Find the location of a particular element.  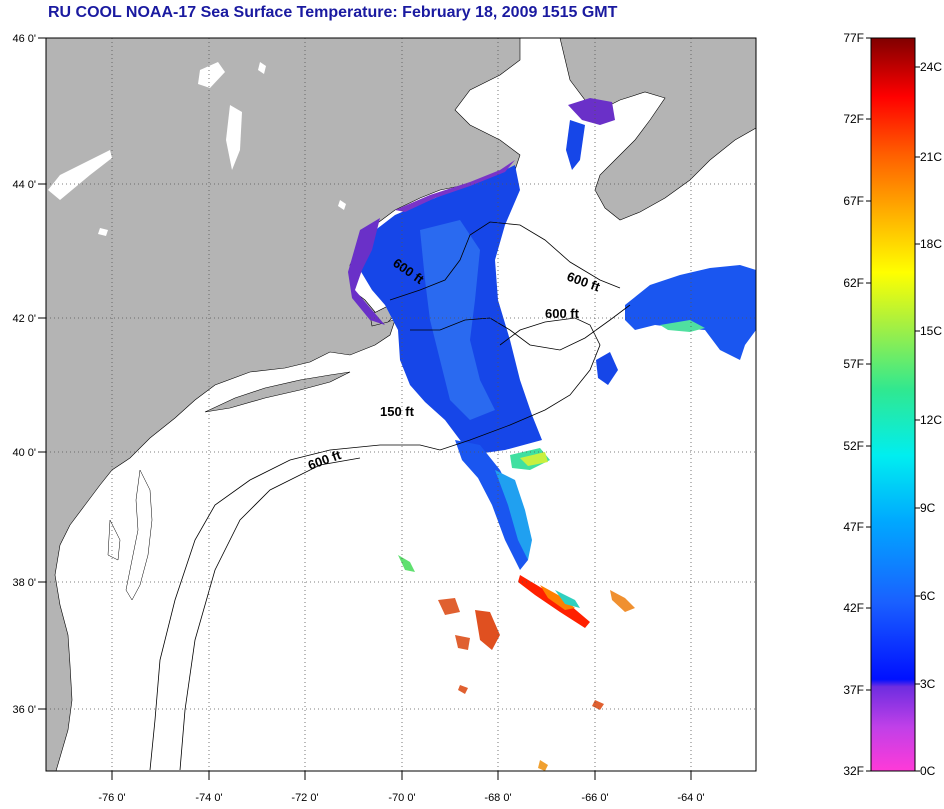

colorbar-f-label: 67F is located at coordinates (853, 201).